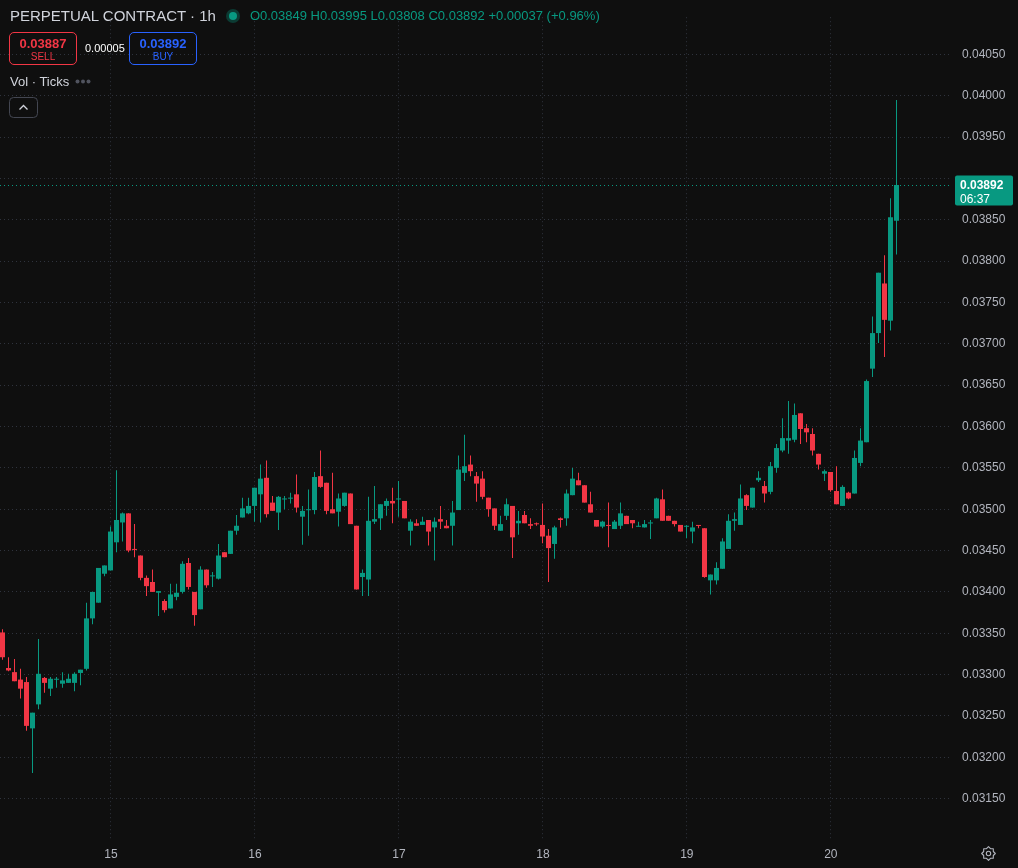 This screenshot has height=868, width=1018. What do you see at coordinates (984, 425) in the screenshot?
I see `y-tick-label: 0.03600` at bounding box center [984, 425].